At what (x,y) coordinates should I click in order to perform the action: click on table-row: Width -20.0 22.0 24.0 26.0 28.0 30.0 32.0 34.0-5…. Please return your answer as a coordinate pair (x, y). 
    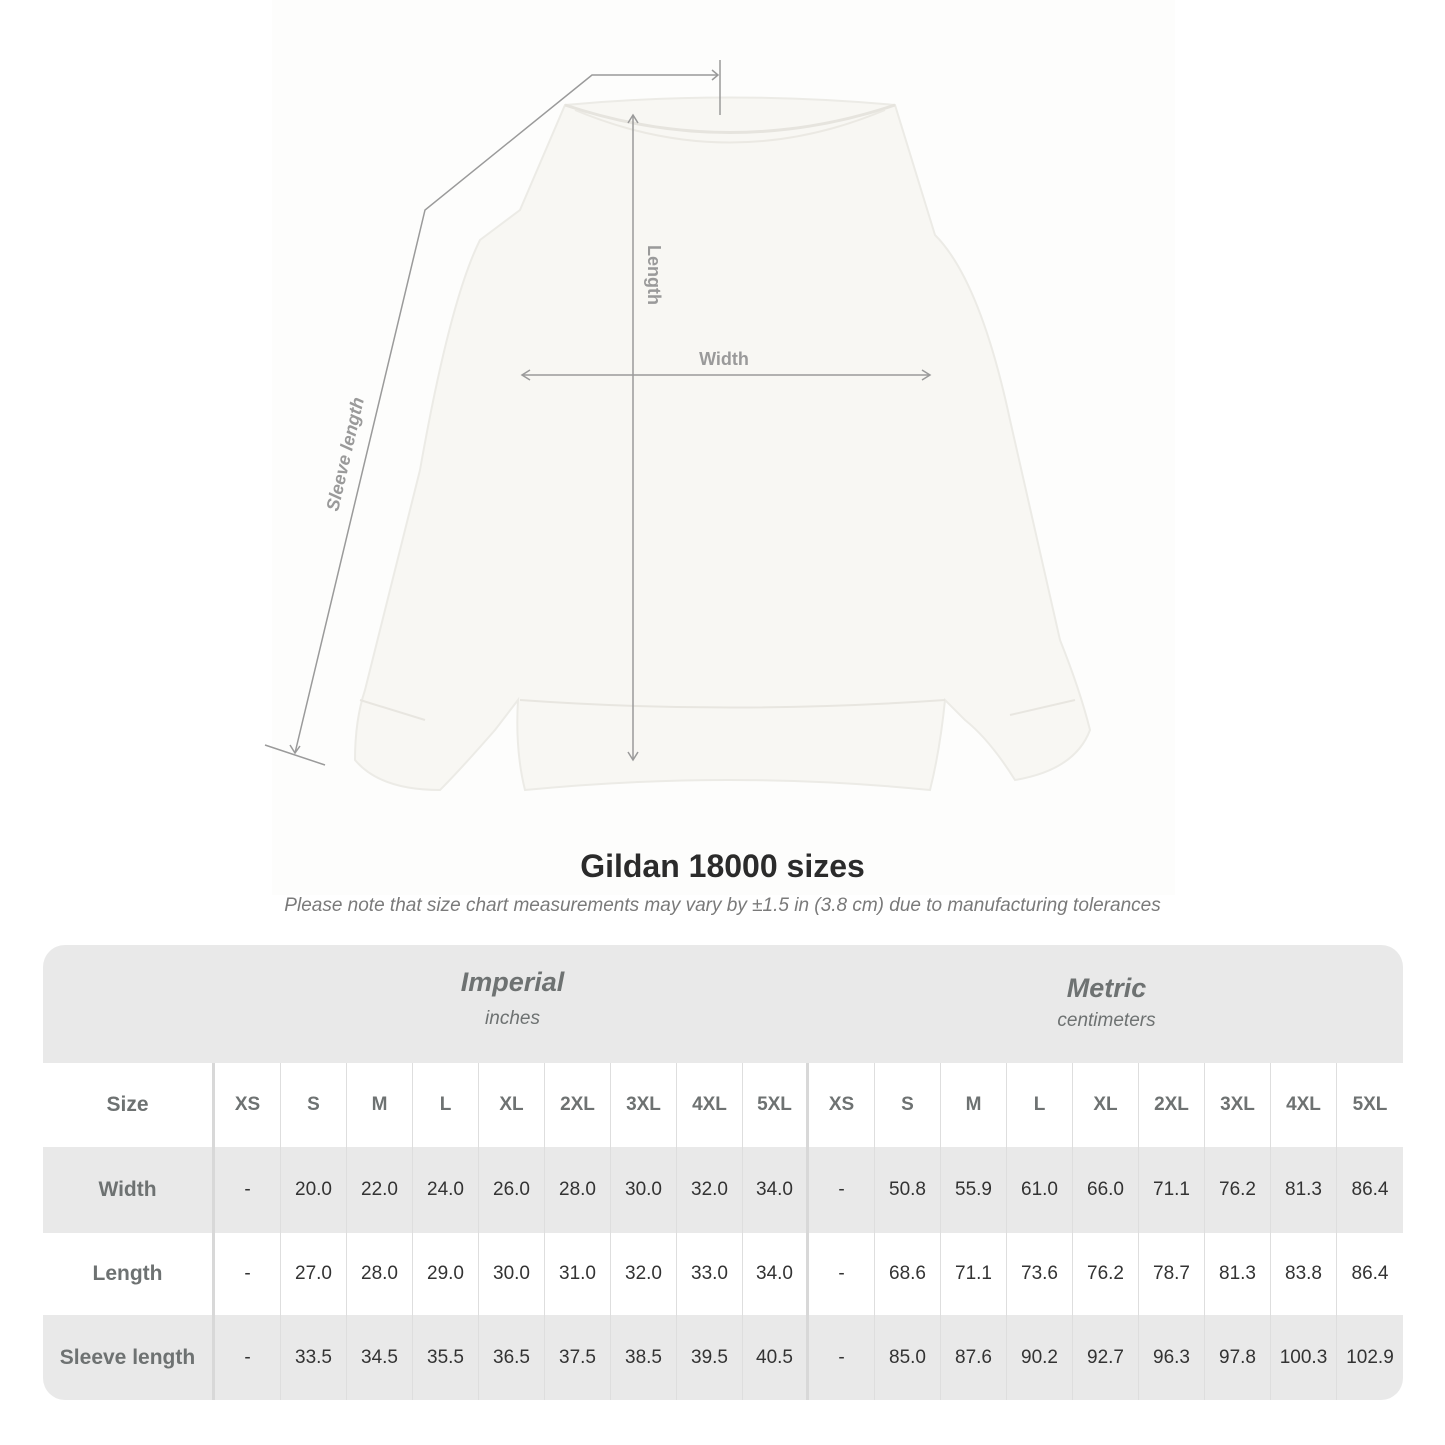
    Looking at the image, I should click on (723, 1190).